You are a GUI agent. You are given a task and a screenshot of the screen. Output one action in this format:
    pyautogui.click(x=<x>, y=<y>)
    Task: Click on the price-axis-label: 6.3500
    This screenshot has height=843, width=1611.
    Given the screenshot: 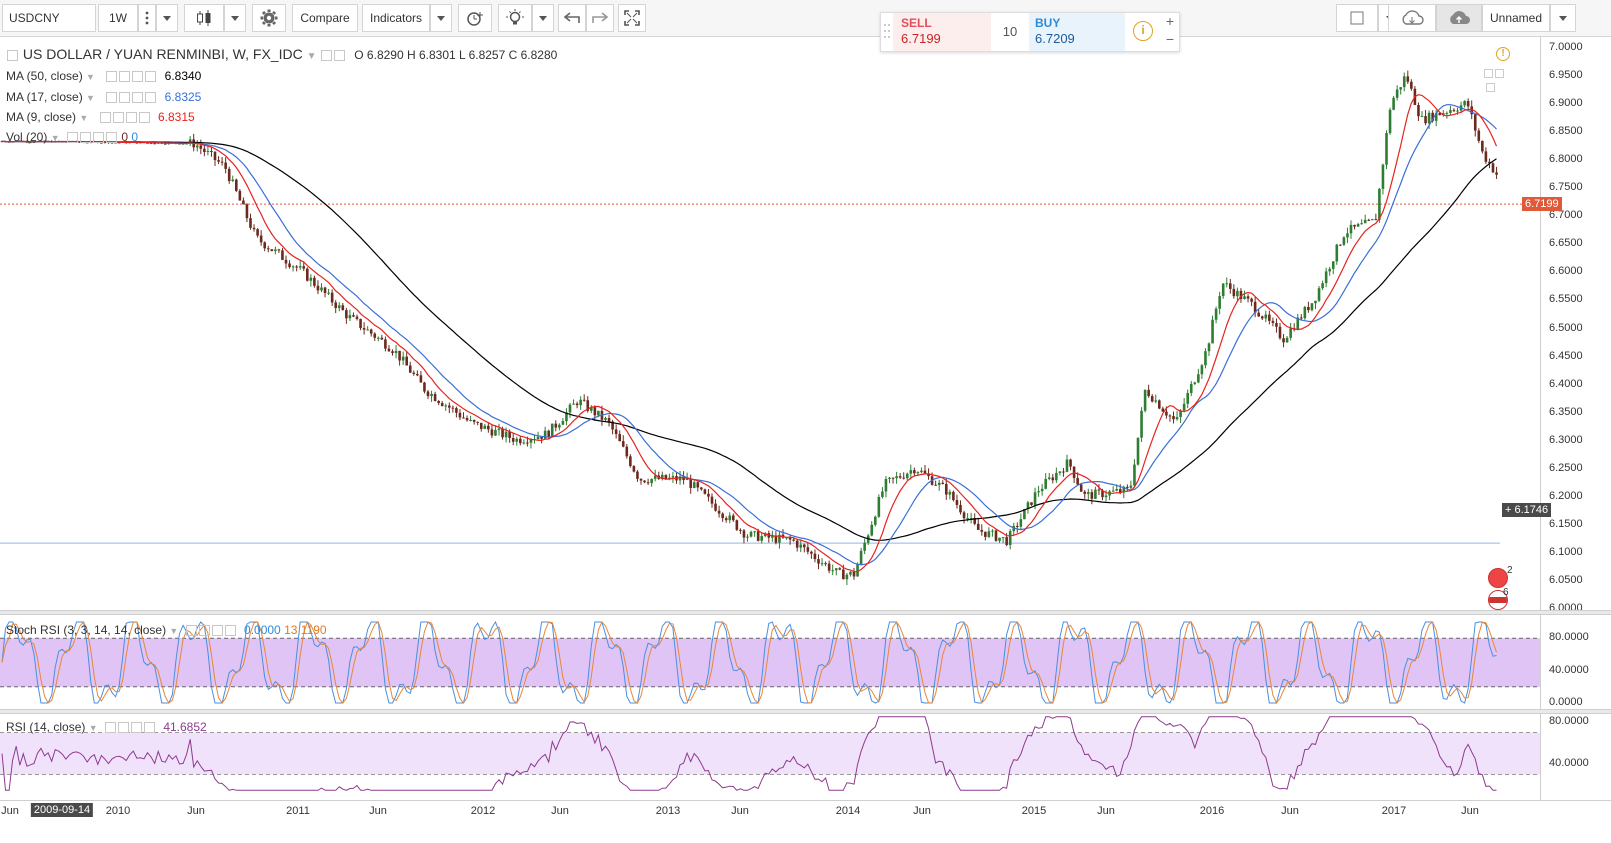 What is the action you would take?
    pyautogui.click(x=1566, y=411)
    